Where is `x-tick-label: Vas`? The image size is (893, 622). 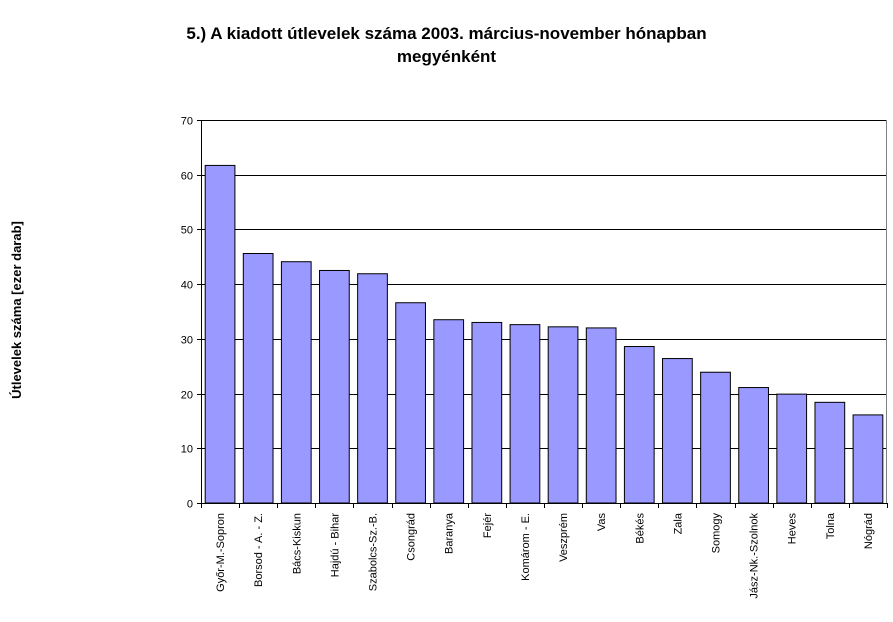 x-tick-label: Vas is located at coordinates (602, 522).